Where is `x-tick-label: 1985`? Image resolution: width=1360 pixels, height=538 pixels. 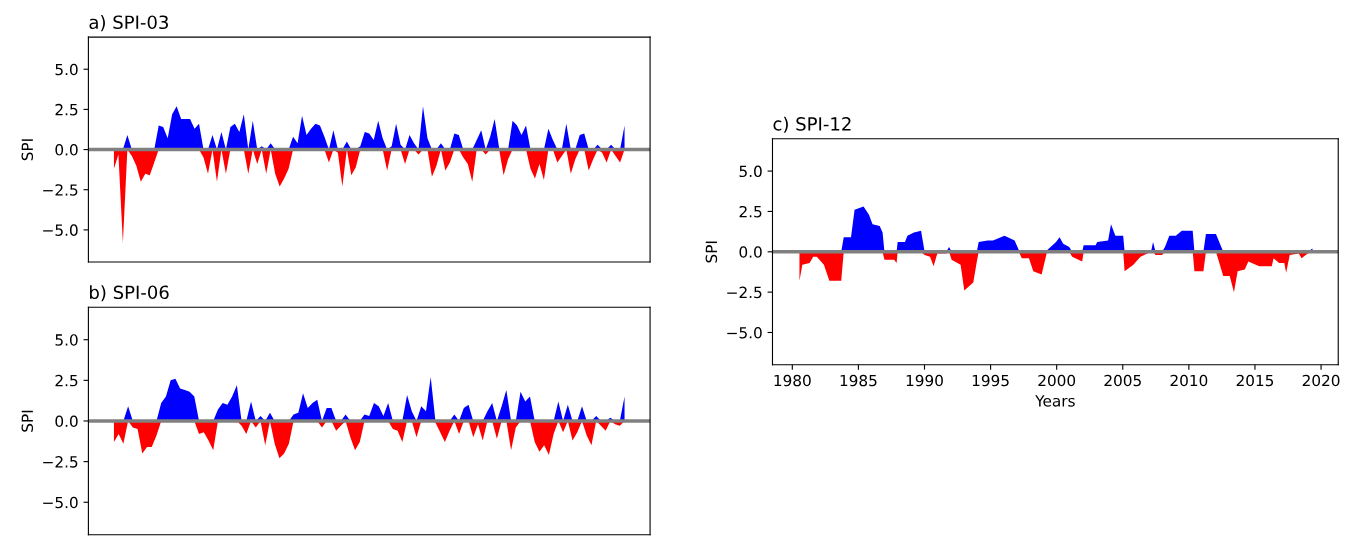 x-tick-label: 1985 is located at coordinates (858, 380).